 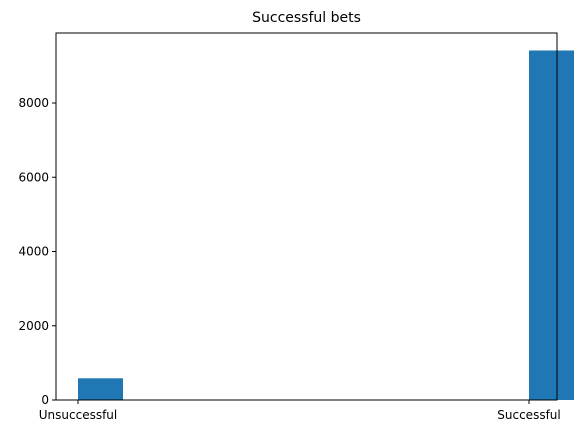 I want to click on x-tick-label: Successful, so click(x=528, y=415).